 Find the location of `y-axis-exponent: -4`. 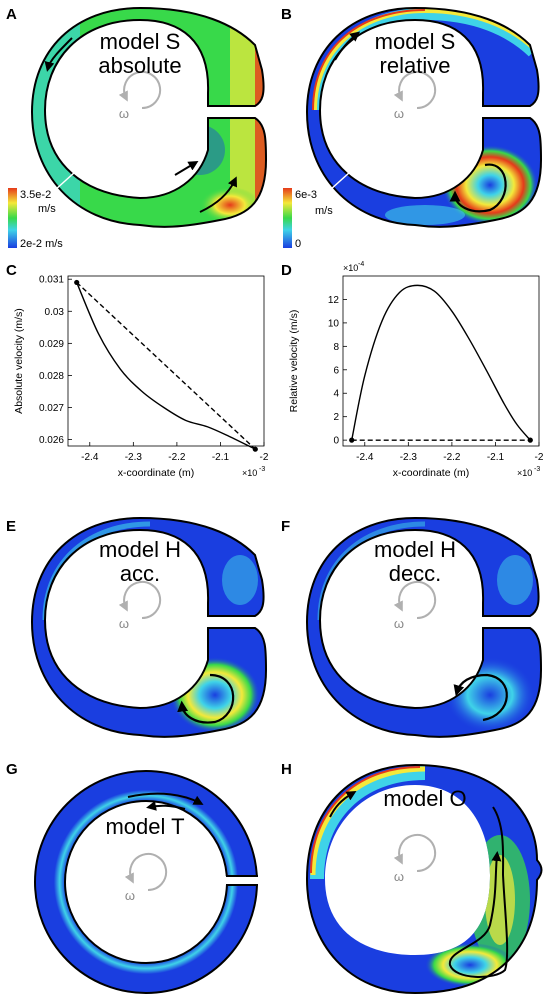

y-axis-exponent: -4 is located at coordinates (361, 264).